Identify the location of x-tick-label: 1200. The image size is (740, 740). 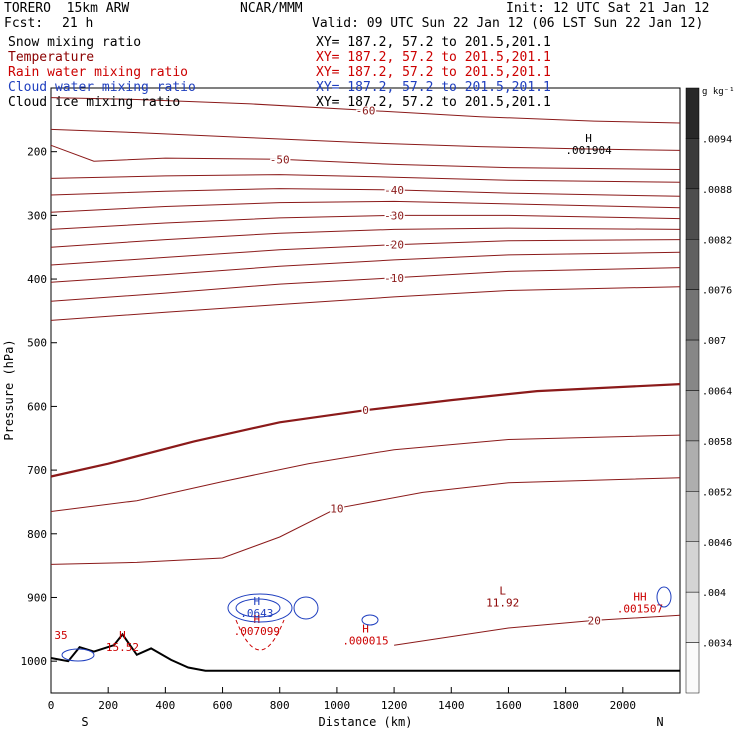
(394, 705).